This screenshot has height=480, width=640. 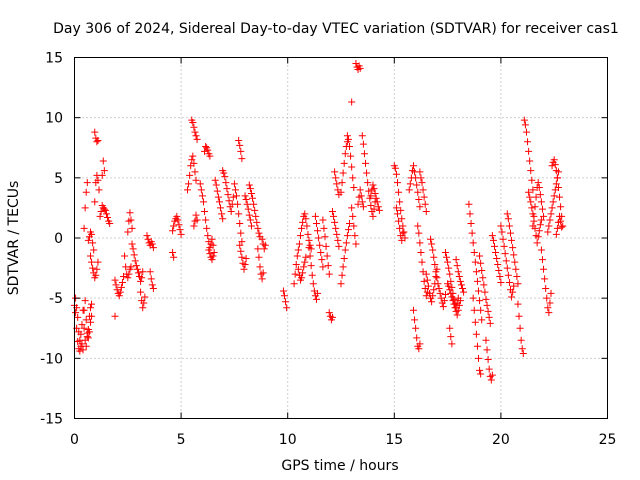 What do you see at coordinates (56, 299) in the screenshot?
I see `y-tick-label: -5` at bounding box center [56, 299].